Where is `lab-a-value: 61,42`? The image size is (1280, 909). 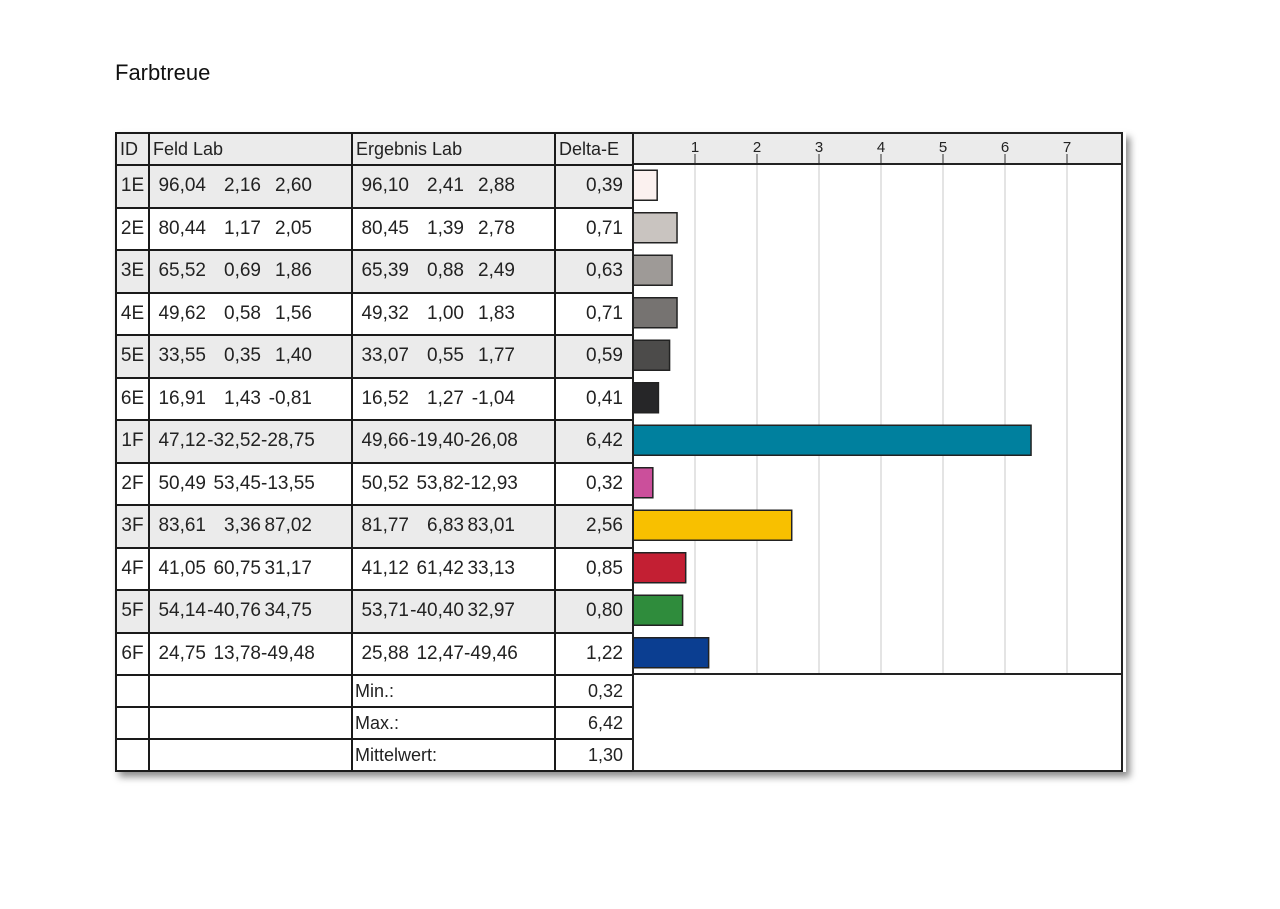 lab-a-value: 61,42 is located at coordinates (440, 568).